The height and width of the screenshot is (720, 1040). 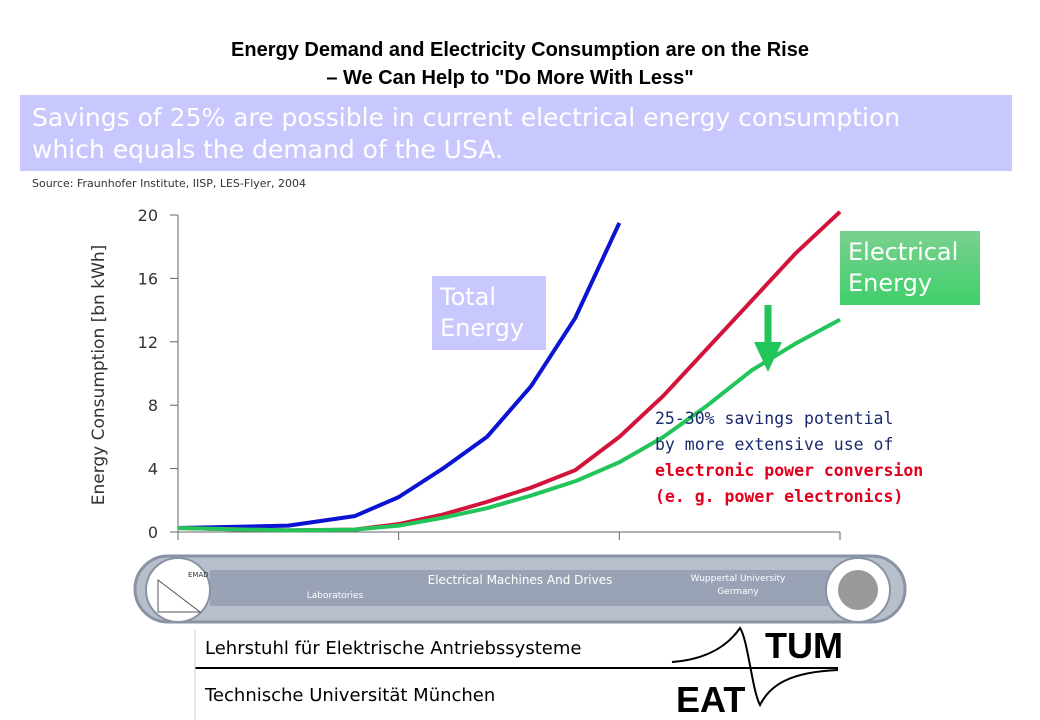 I want to click on lab-band, so click(x=520, y=588).